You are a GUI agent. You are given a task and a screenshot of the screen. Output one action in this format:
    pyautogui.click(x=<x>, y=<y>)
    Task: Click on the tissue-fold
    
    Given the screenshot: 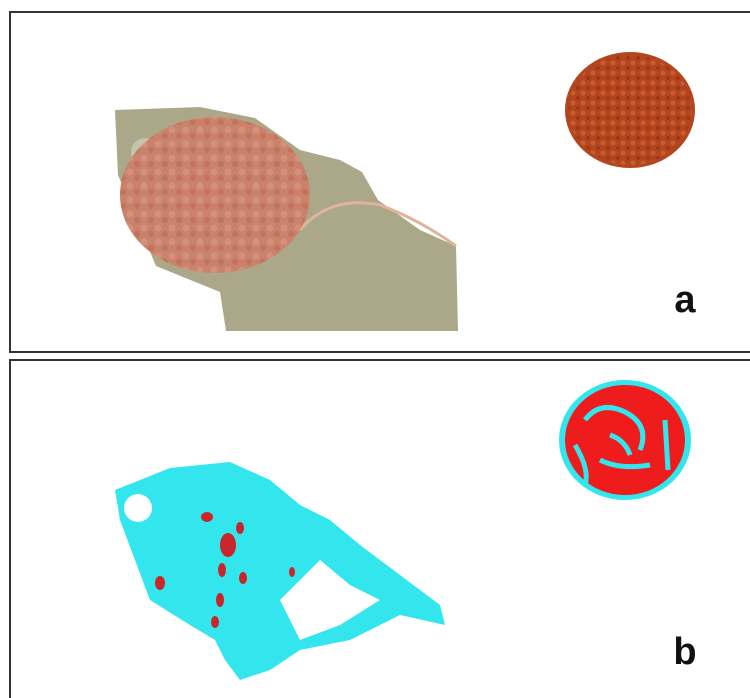 What is the action you would take?
    pyautogui.click(x=377, y=224)
    